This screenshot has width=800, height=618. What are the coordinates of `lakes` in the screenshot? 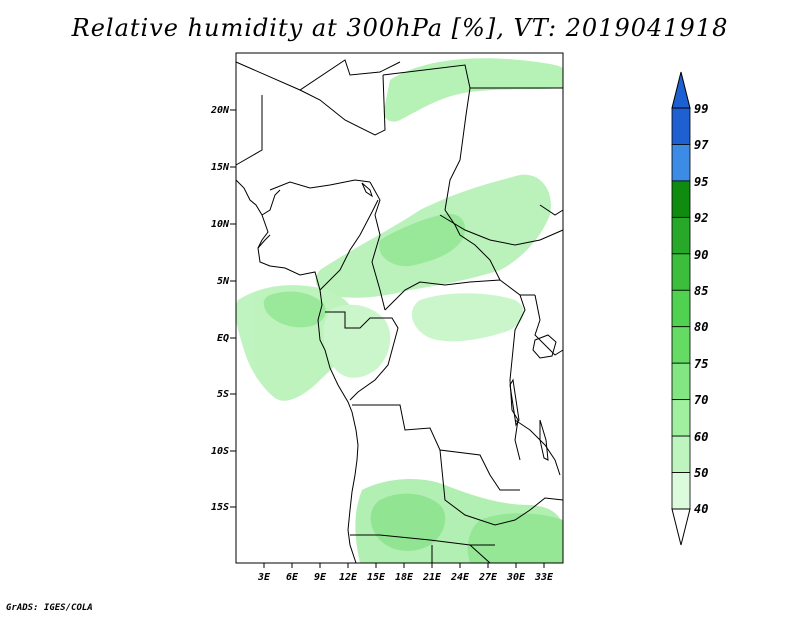 It's located at (459, 321).